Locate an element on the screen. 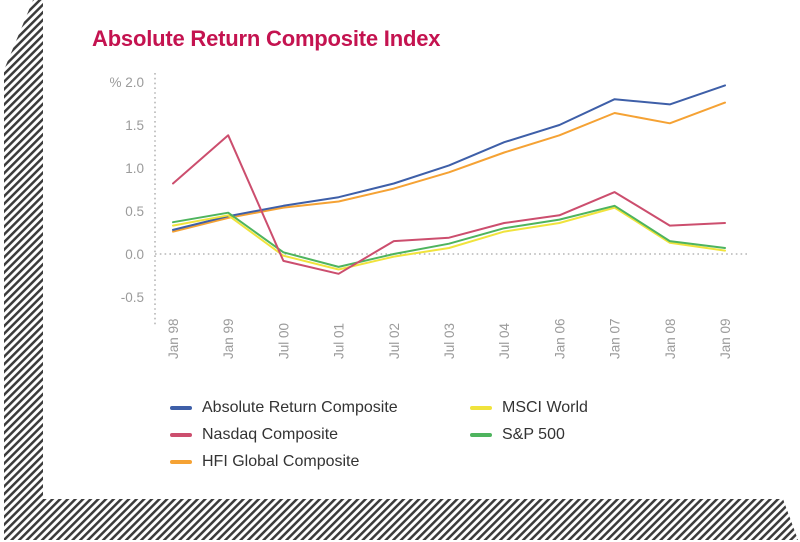 The image size is (800, 542). series-line-msci-world is located at coordinates (449, 238).